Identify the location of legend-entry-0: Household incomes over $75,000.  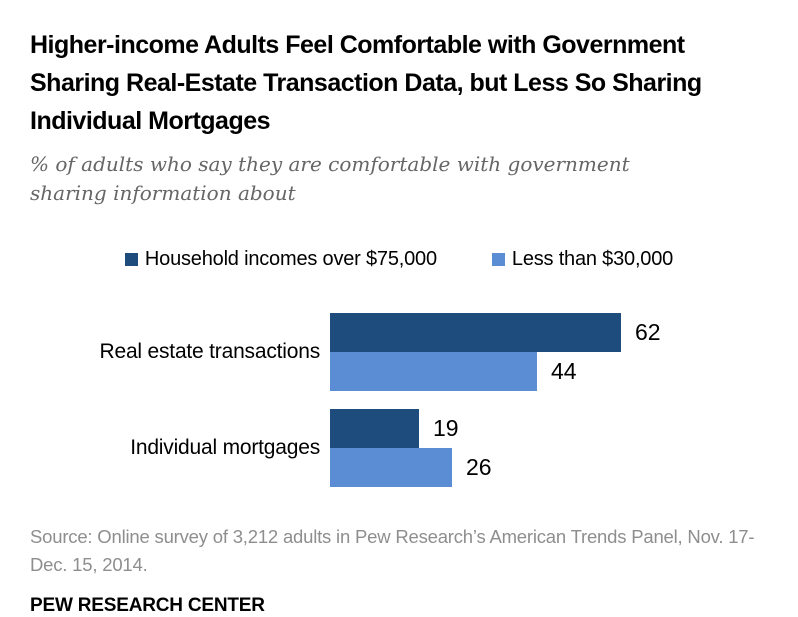
(280, 259).